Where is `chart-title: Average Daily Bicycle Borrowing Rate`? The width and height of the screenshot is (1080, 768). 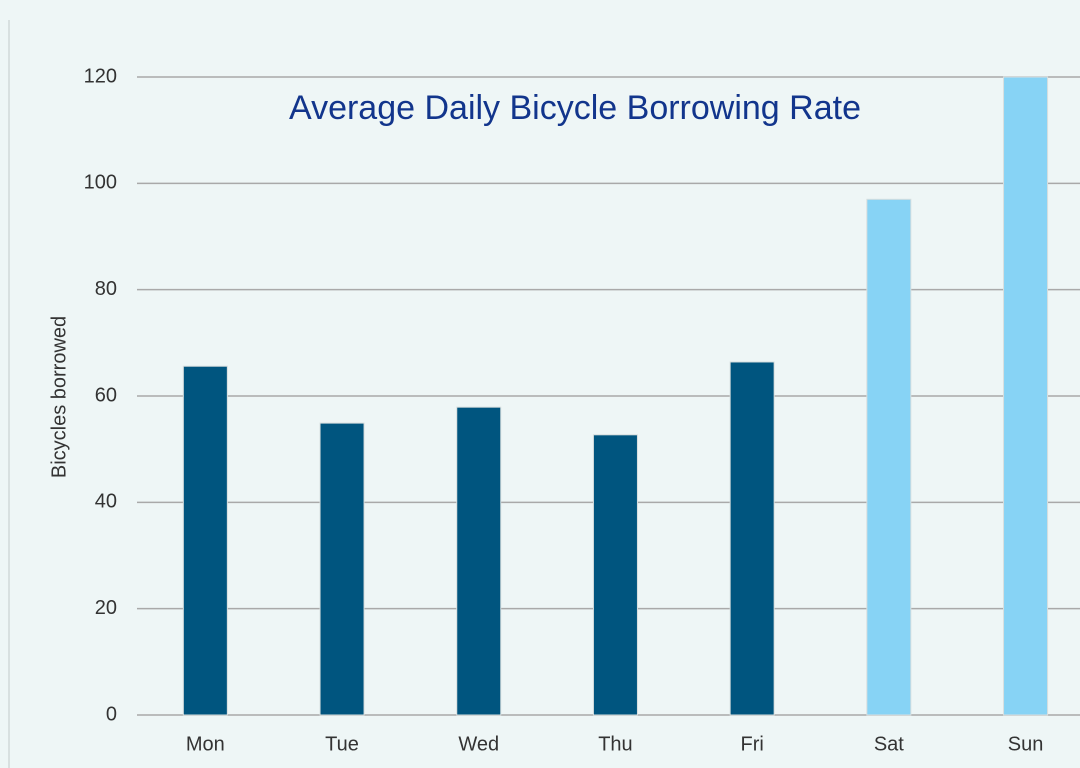 chart-title: Average Daily Bicycle Borrowing Rate is located at coordinates (575, 108).